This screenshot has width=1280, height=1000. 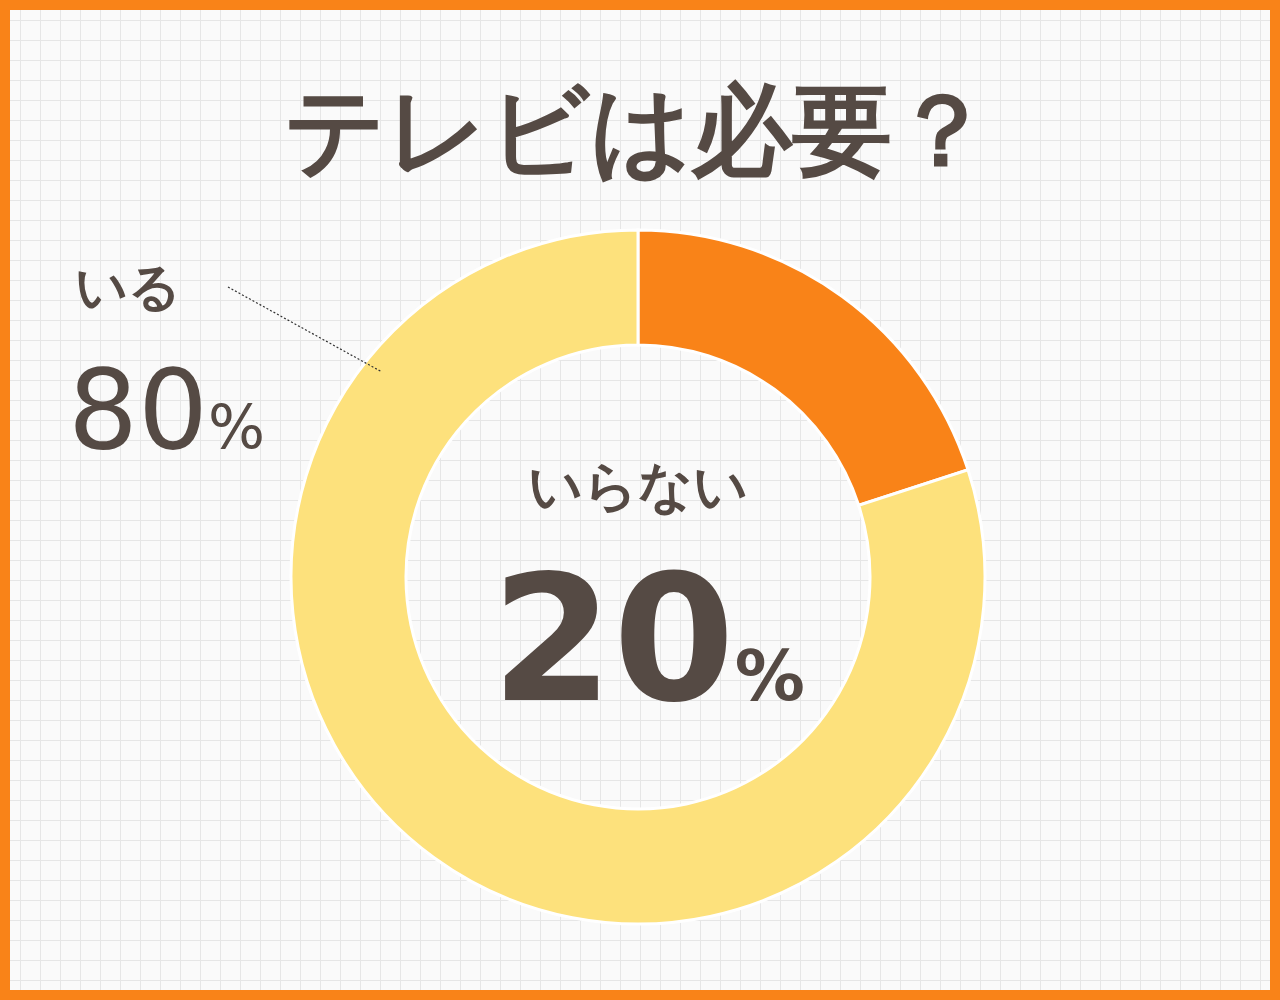 I want to click on data-label: 80%, so click(x=166, y=410).